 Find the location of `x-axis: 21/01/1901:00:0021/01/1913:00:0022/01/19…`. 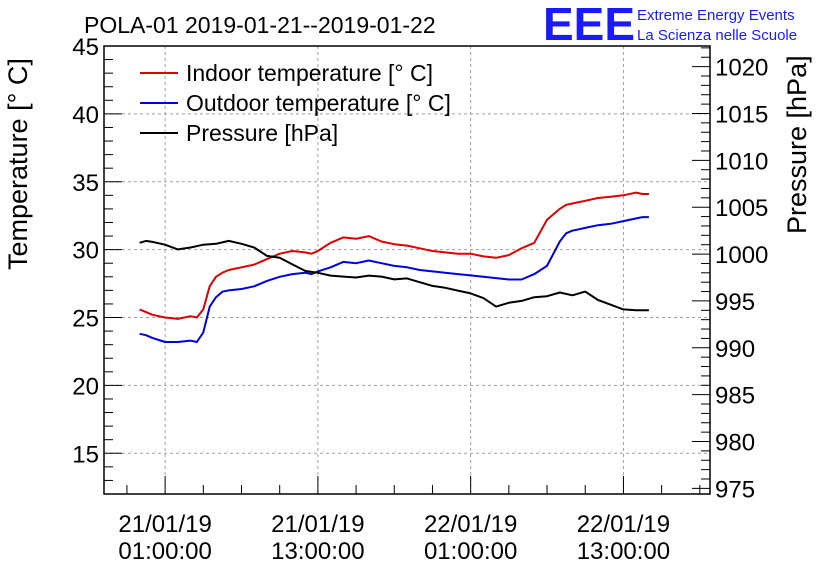

x-axis: 21/01/1901:00:0021/01/1913:00:0022/01/19… is located at coordinates (409, 520).